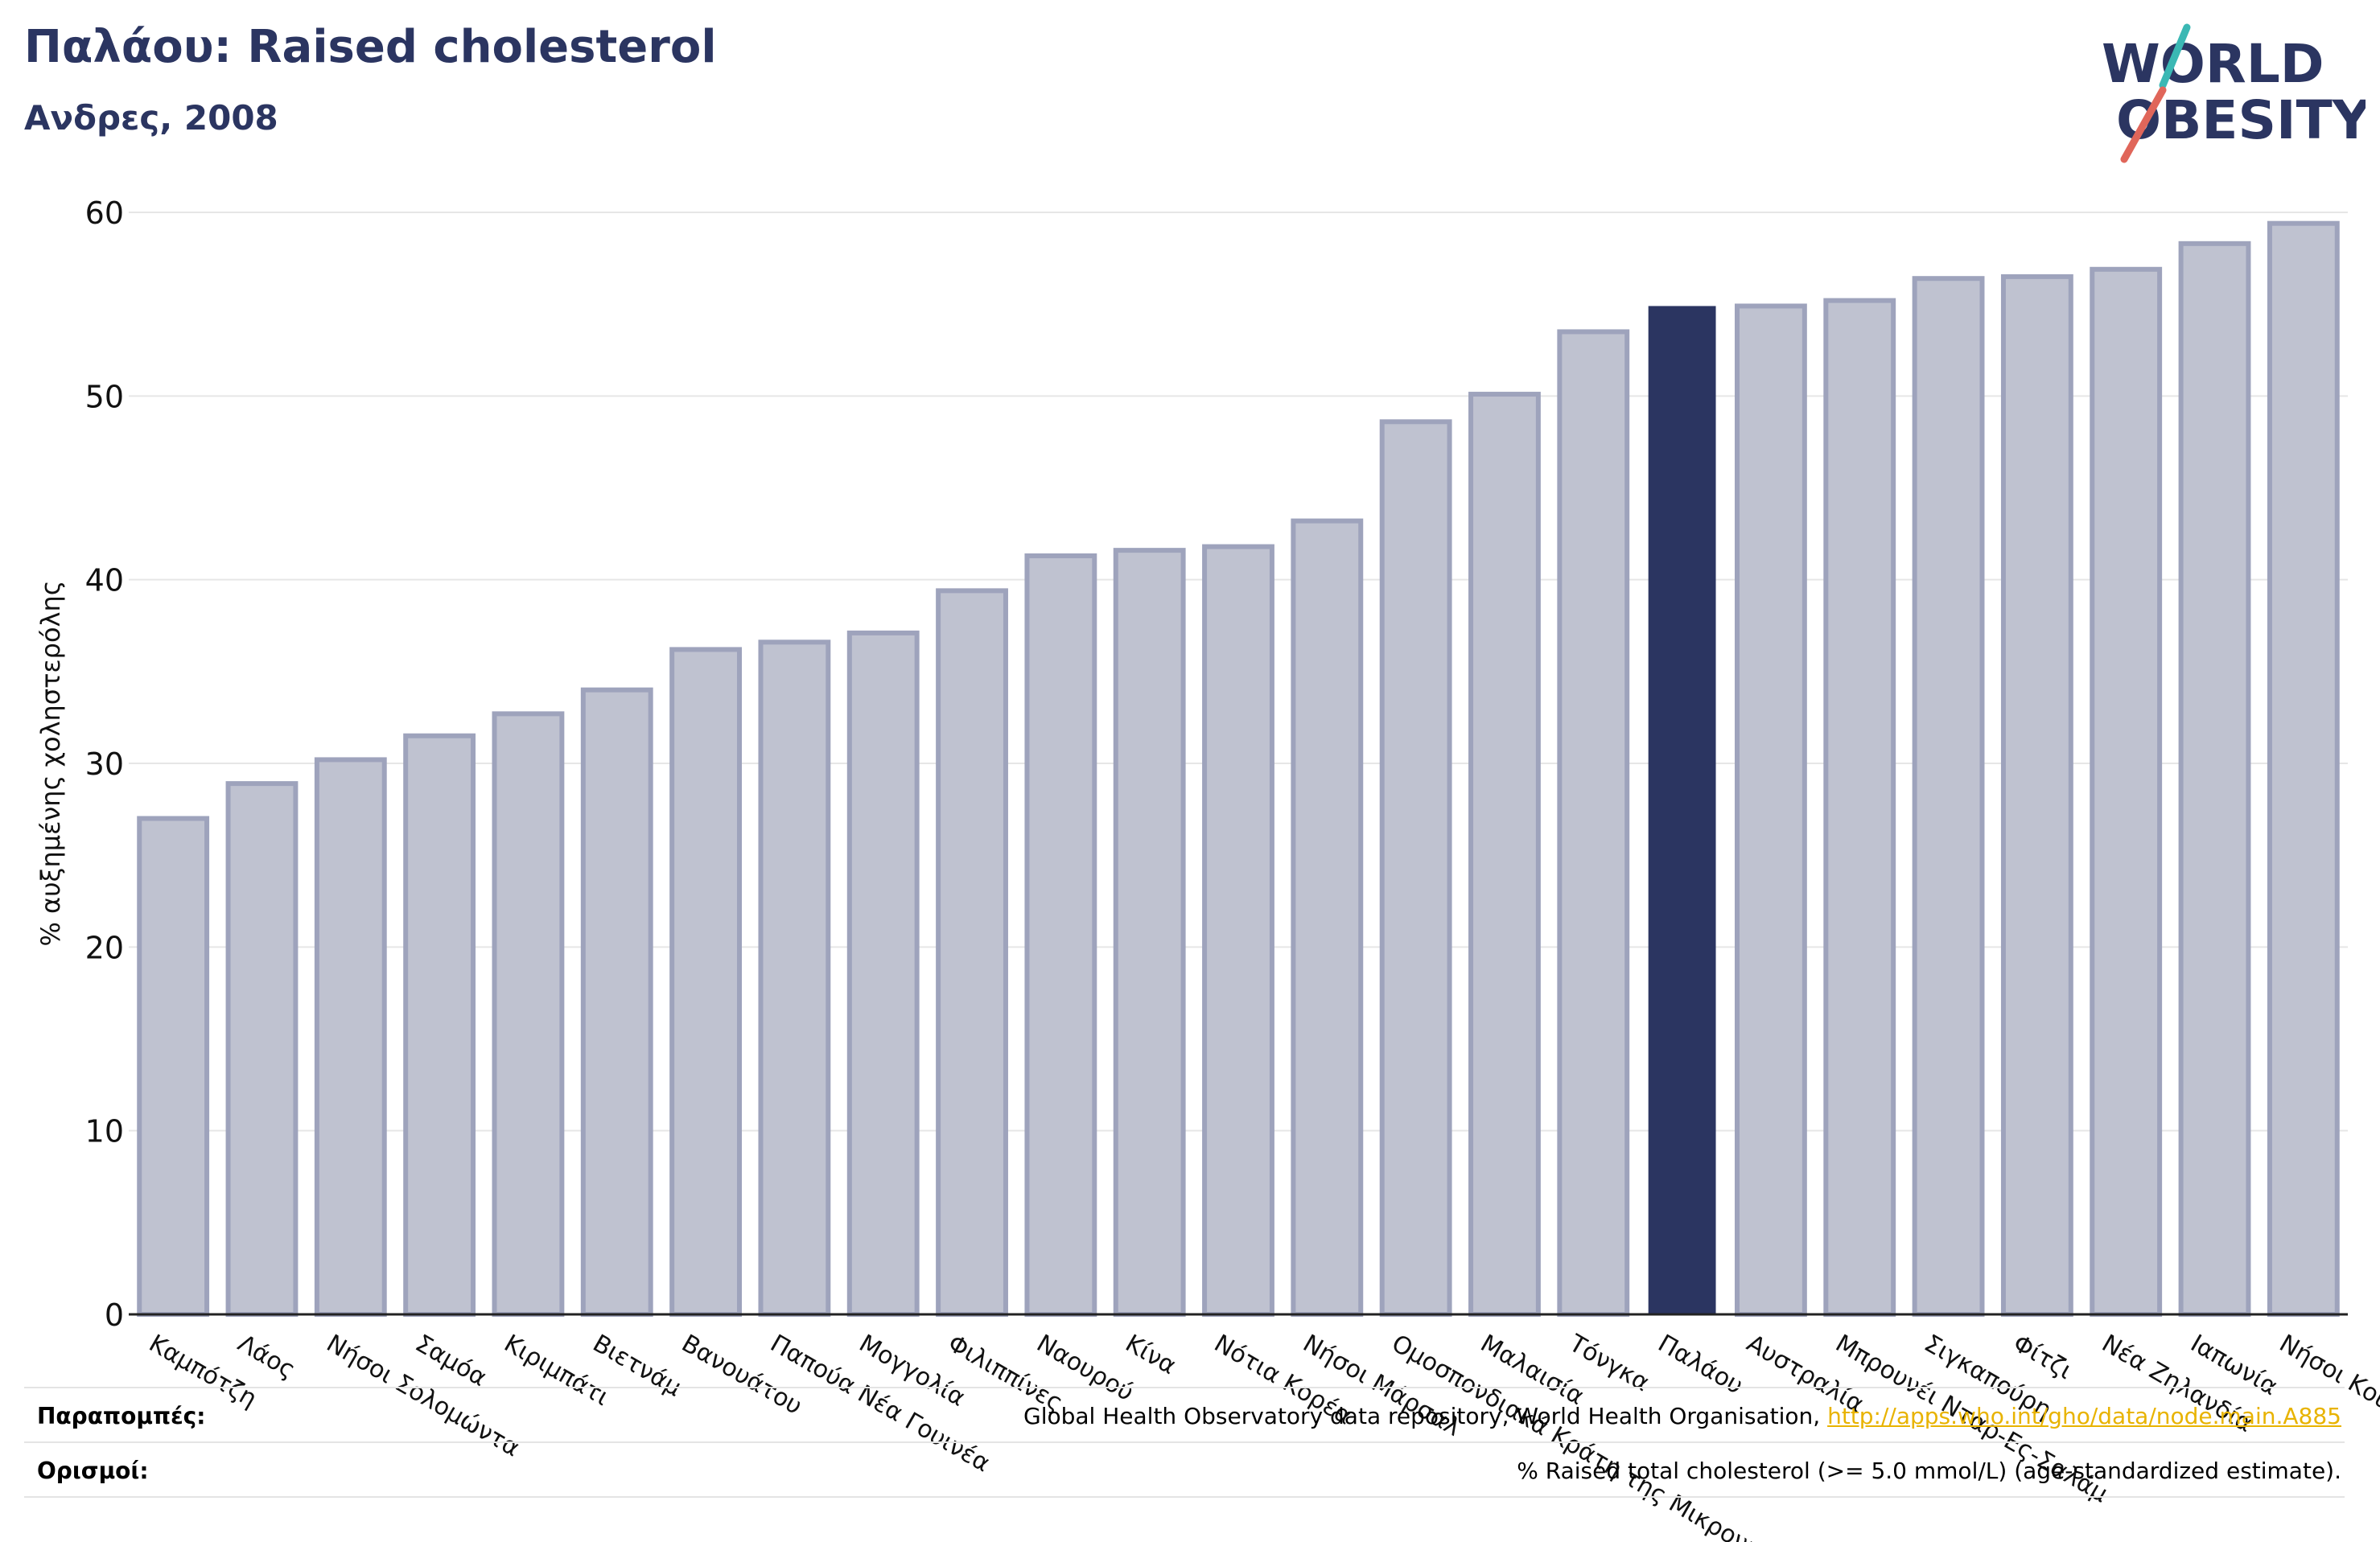  What do you see at coordinates (1682, 810) in the screenshot?
I see `bar-highlighted` at bounding box center [1682, 810].